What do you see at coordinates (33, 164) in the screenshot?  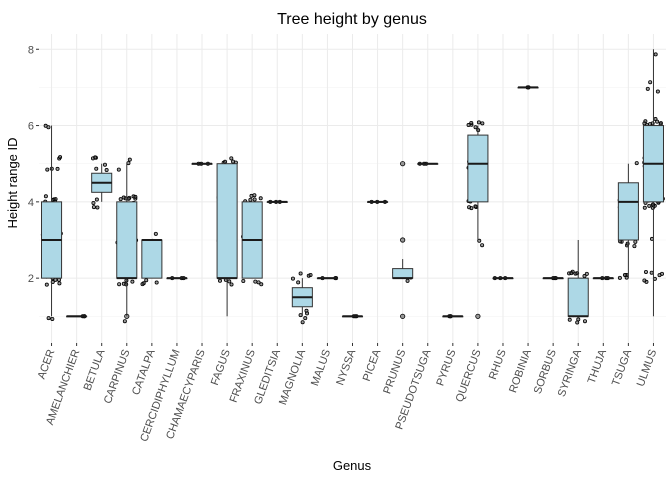 I see `y-axis: 2 4 6 8` at bounding box center [33, 164].